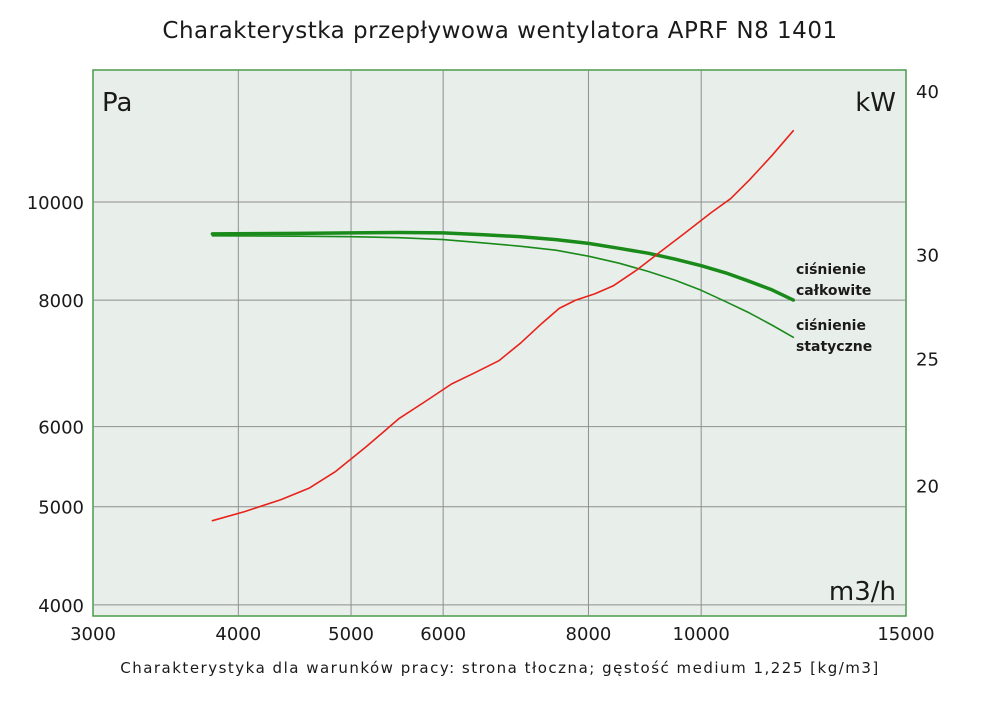  What do you see at coordinates (117, 103) in the screenshot?
I see `y-axis-unit-label: Pa` at bounding box center [117, 103].